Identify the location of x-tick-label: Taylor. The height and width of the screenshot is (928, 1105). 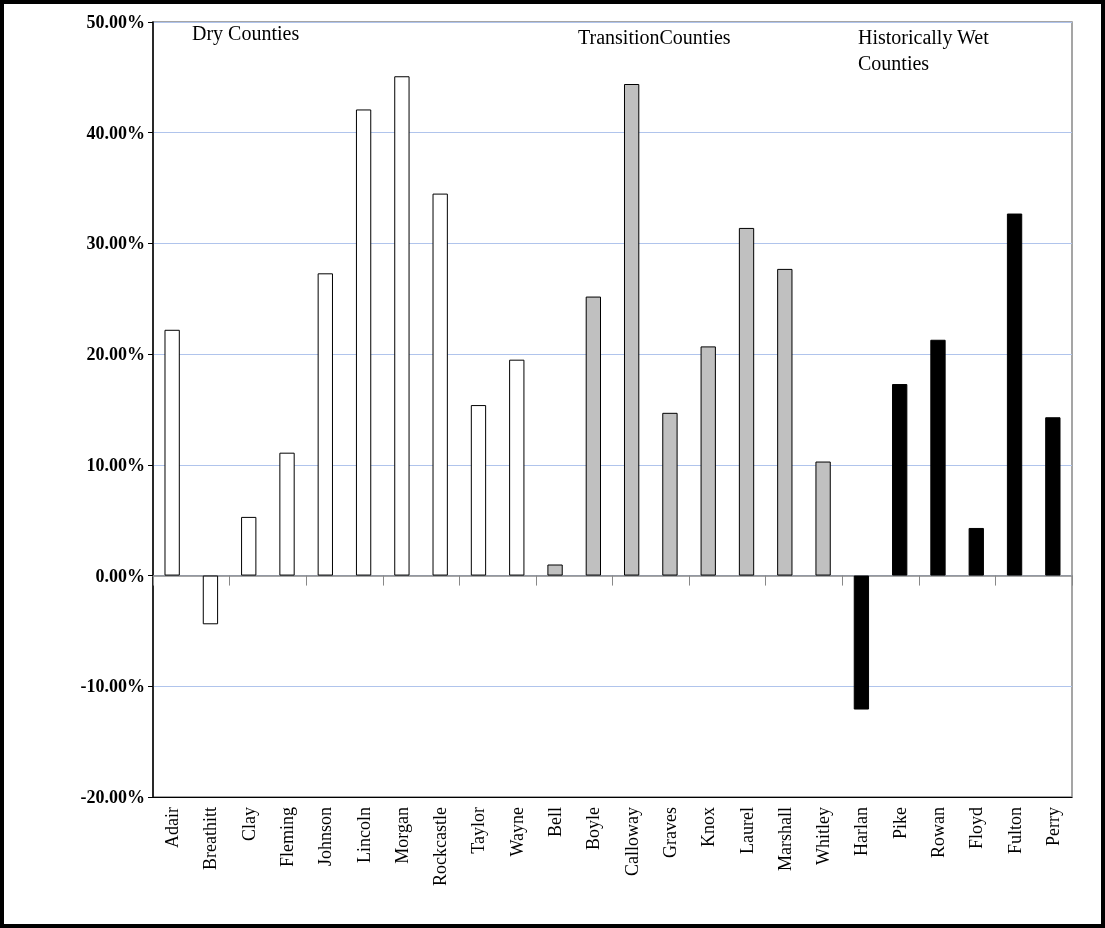
(478, 830).